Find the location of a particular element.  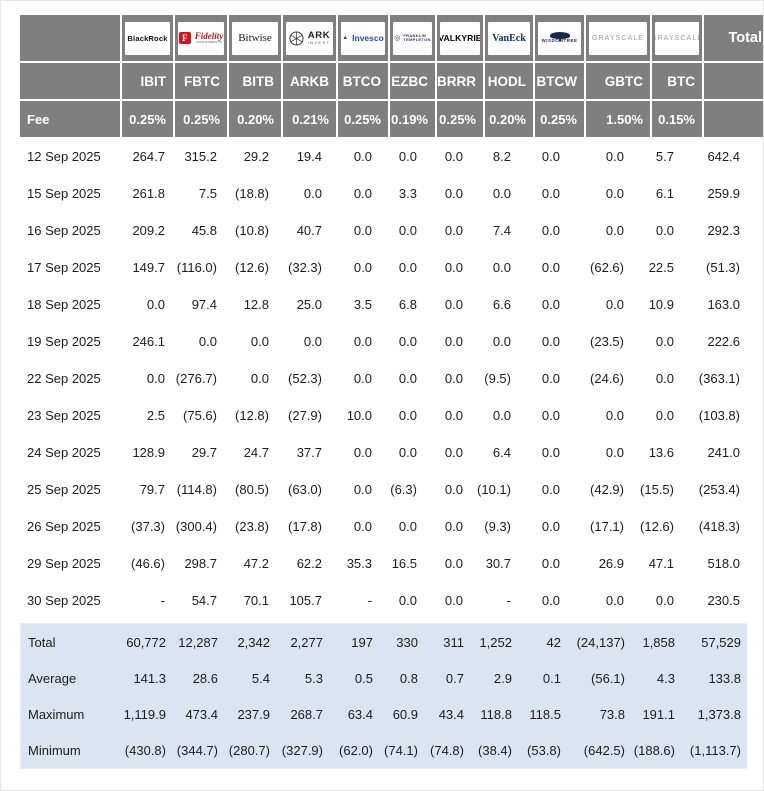

wisdomtree-wordmark: WISDOMTREE is located at coordinates (560, 38).